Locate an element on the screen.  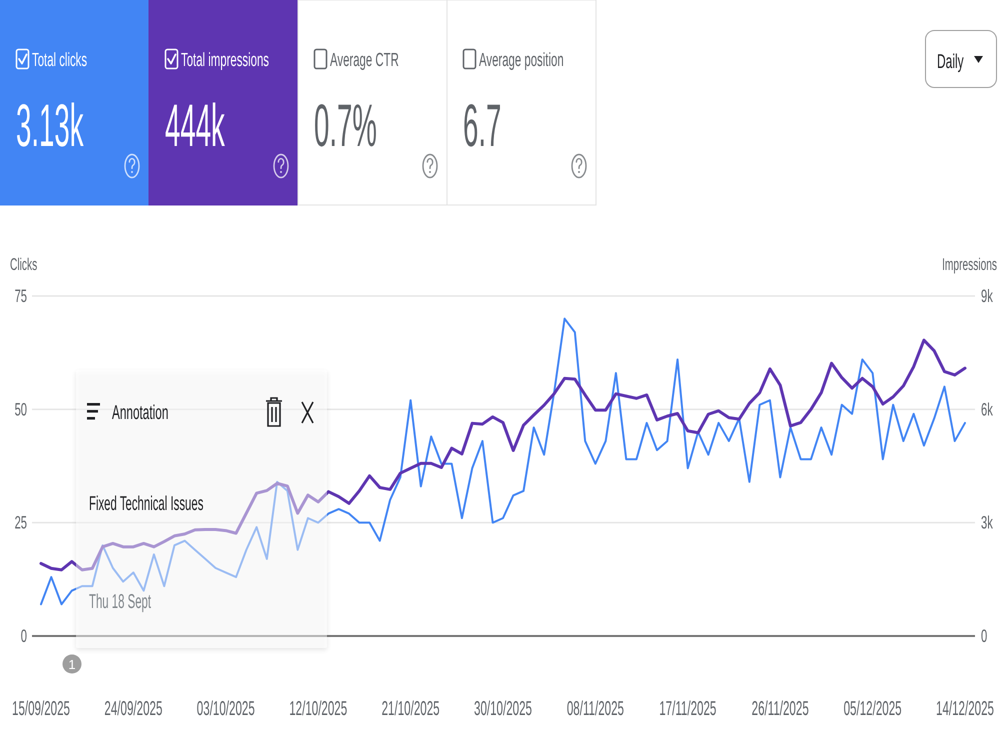
text: 0.7% is located at coordinates (345, 125).